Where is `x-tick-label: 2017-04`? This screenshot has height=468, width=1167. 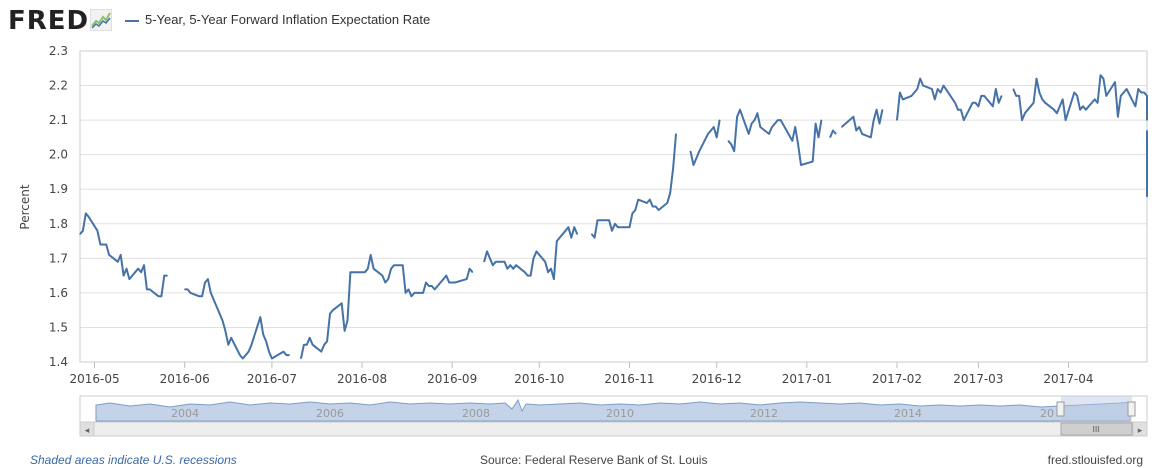
x-tick-label: 2017-04 is located at coordinates (1068, 379).